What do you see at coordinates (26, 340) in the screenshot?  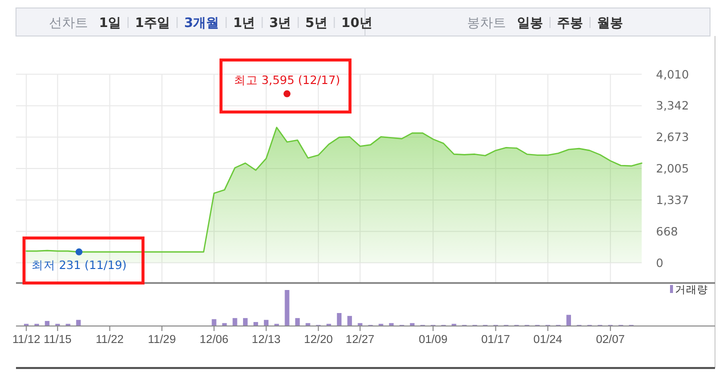 I see `x-tick-label: 11/12` at bounding box center [26, 340].